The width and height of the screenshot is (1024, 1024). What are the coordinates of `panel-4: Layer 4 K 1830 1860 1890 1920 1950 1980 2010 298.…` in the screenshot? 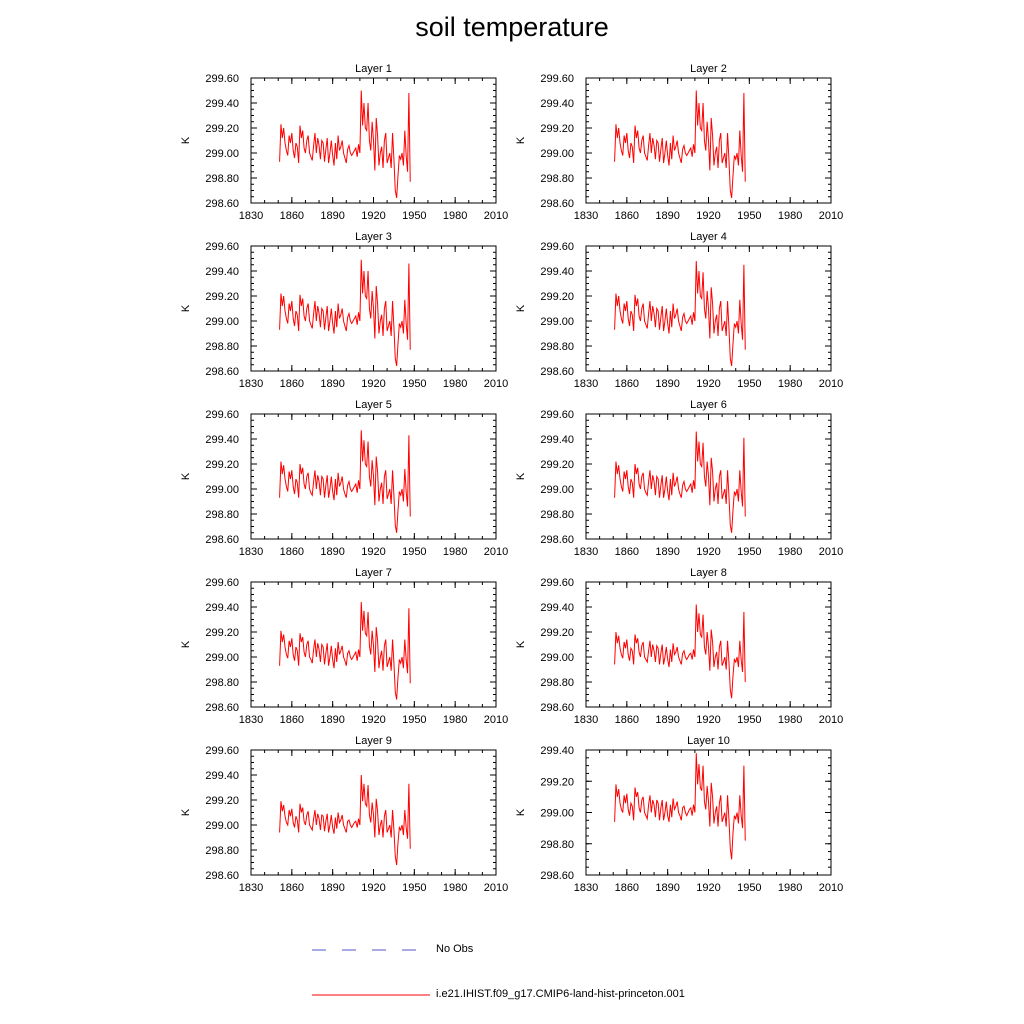 It's located at (679, 310).